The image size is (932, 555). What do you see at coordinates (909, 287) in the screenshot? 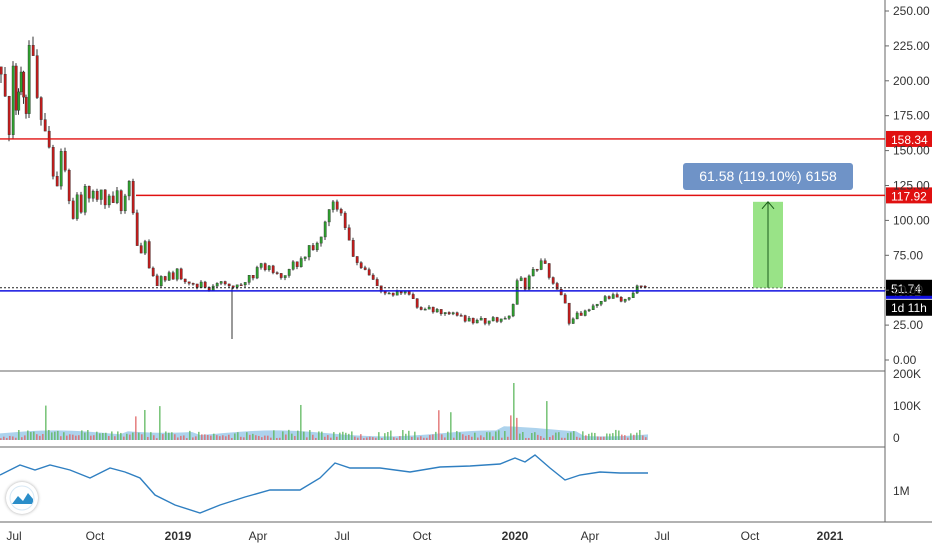
I see `last-price-badge` at bounding box center [909, 287].